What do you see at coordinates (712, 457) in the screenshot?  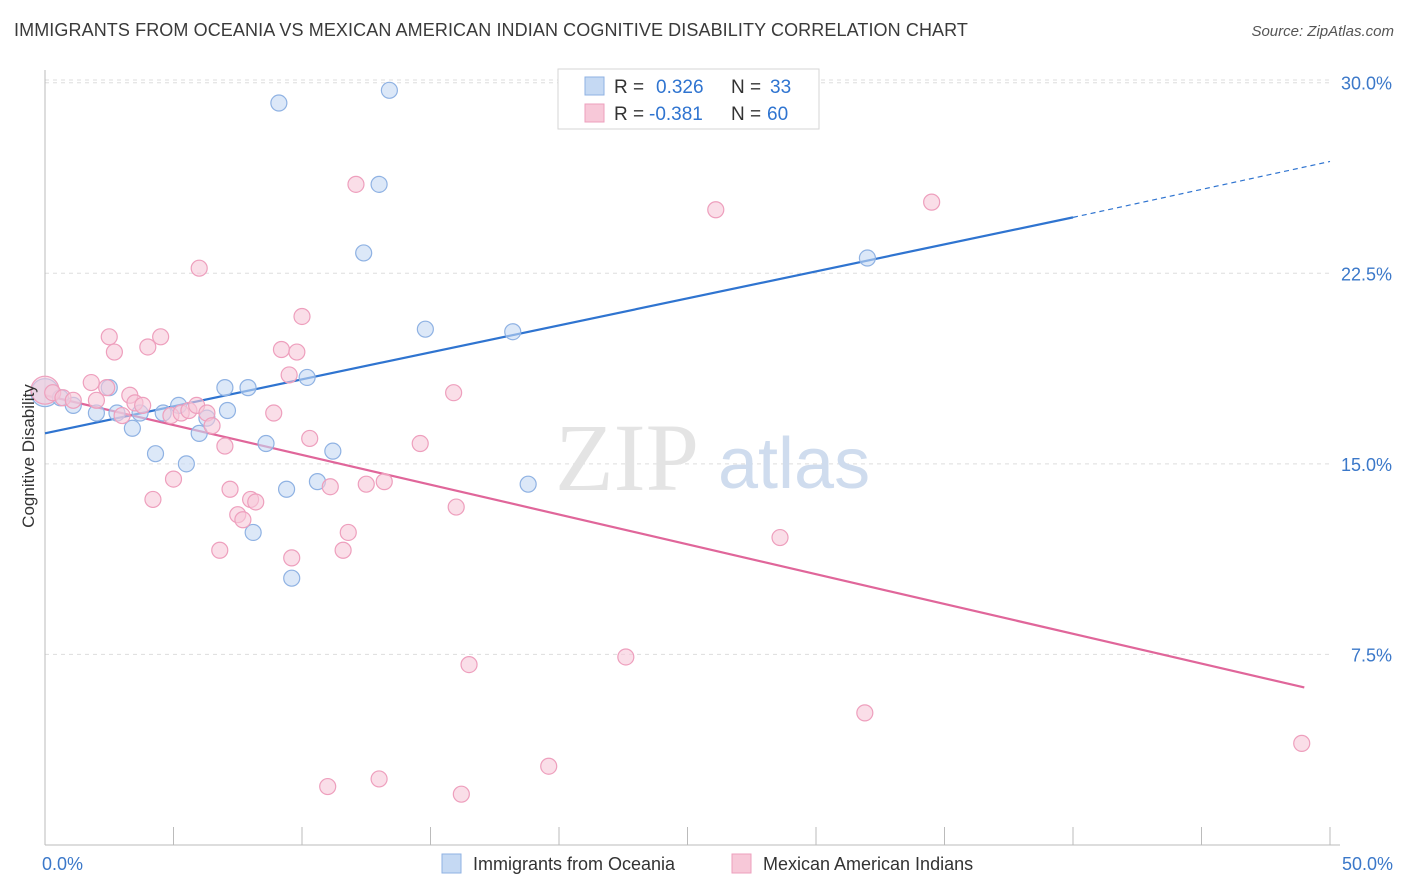 I see `watermark: ZIP atlas` at bounding box center [712, 457].